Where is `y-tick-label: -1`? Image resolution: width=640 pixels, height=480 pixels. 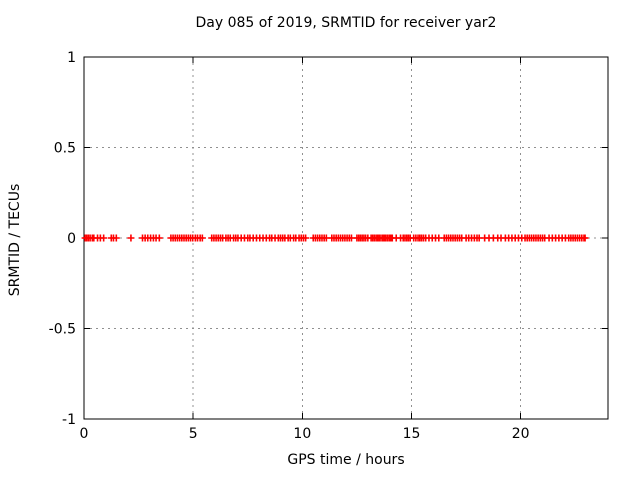 y-tick-label: -1 is located at coordinates (69, 420).